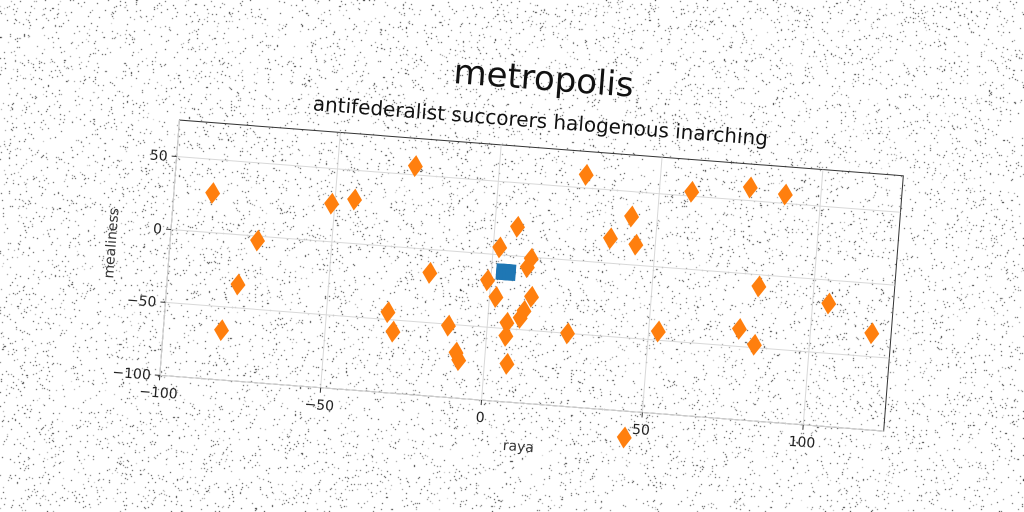  I want to click on x-tick-label: 50, so click(640, 430).